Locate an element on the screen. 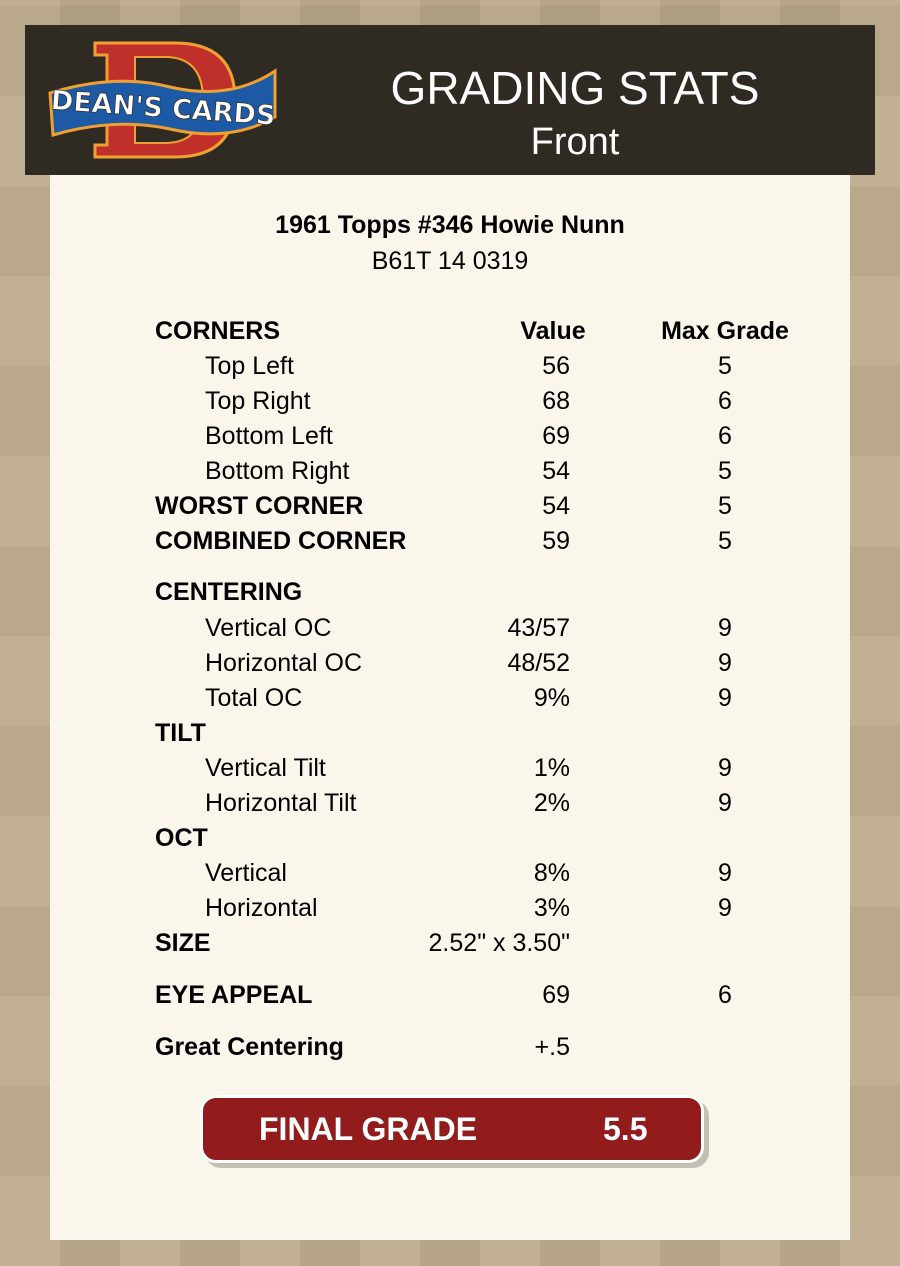 Image resolution: width=900 pixels, height=1266 pixels. row-label: COMBINED CORNER is located at coordinates (281, 541).